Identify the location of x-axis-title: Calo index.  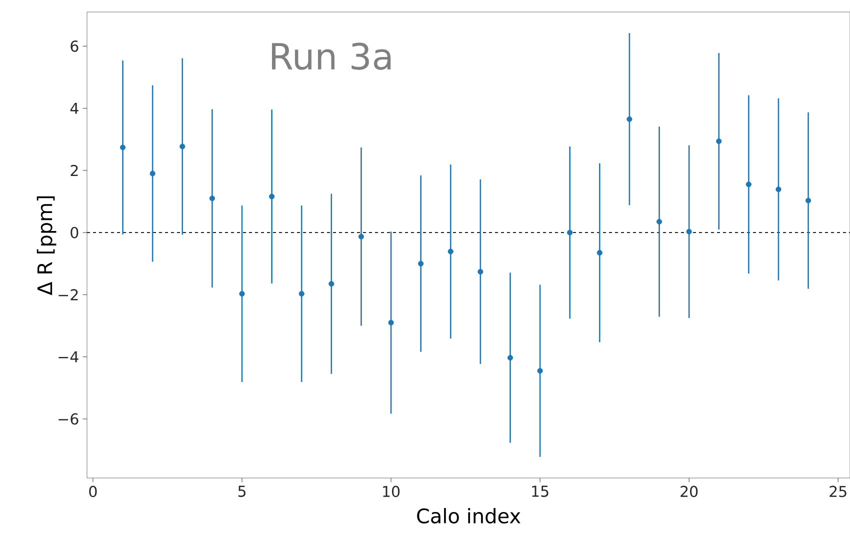
(468, 516).